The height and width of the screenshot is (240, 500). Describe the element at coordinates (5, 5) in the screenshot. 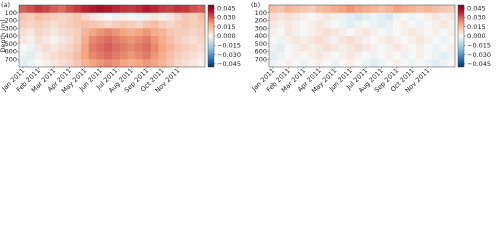

I see `panel-title: (a)` at that location.